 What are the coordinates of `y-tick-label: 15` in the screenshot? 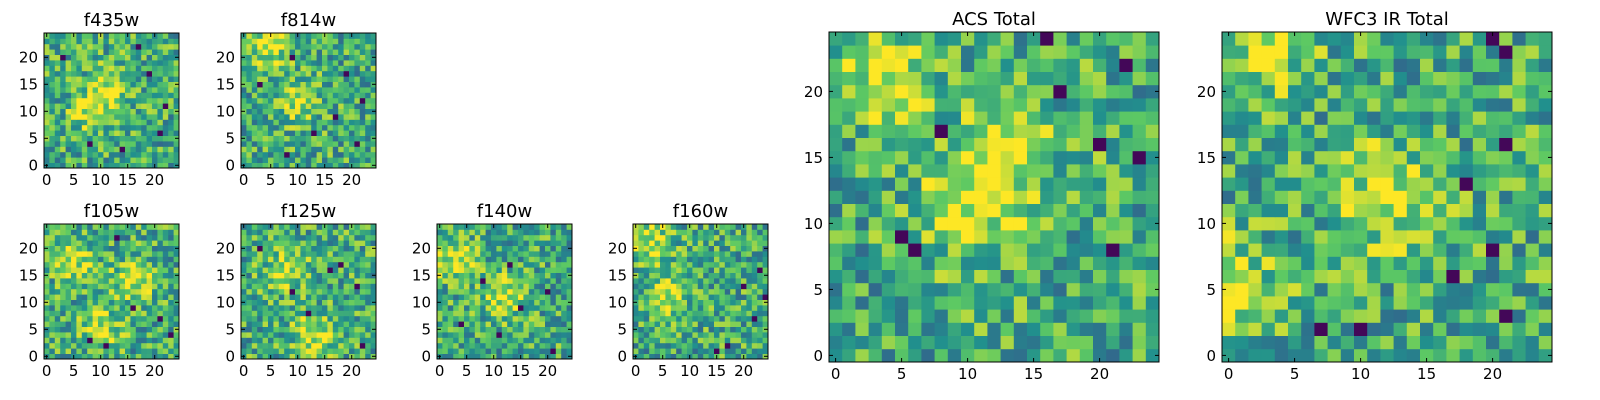 It's located at (28, 276).